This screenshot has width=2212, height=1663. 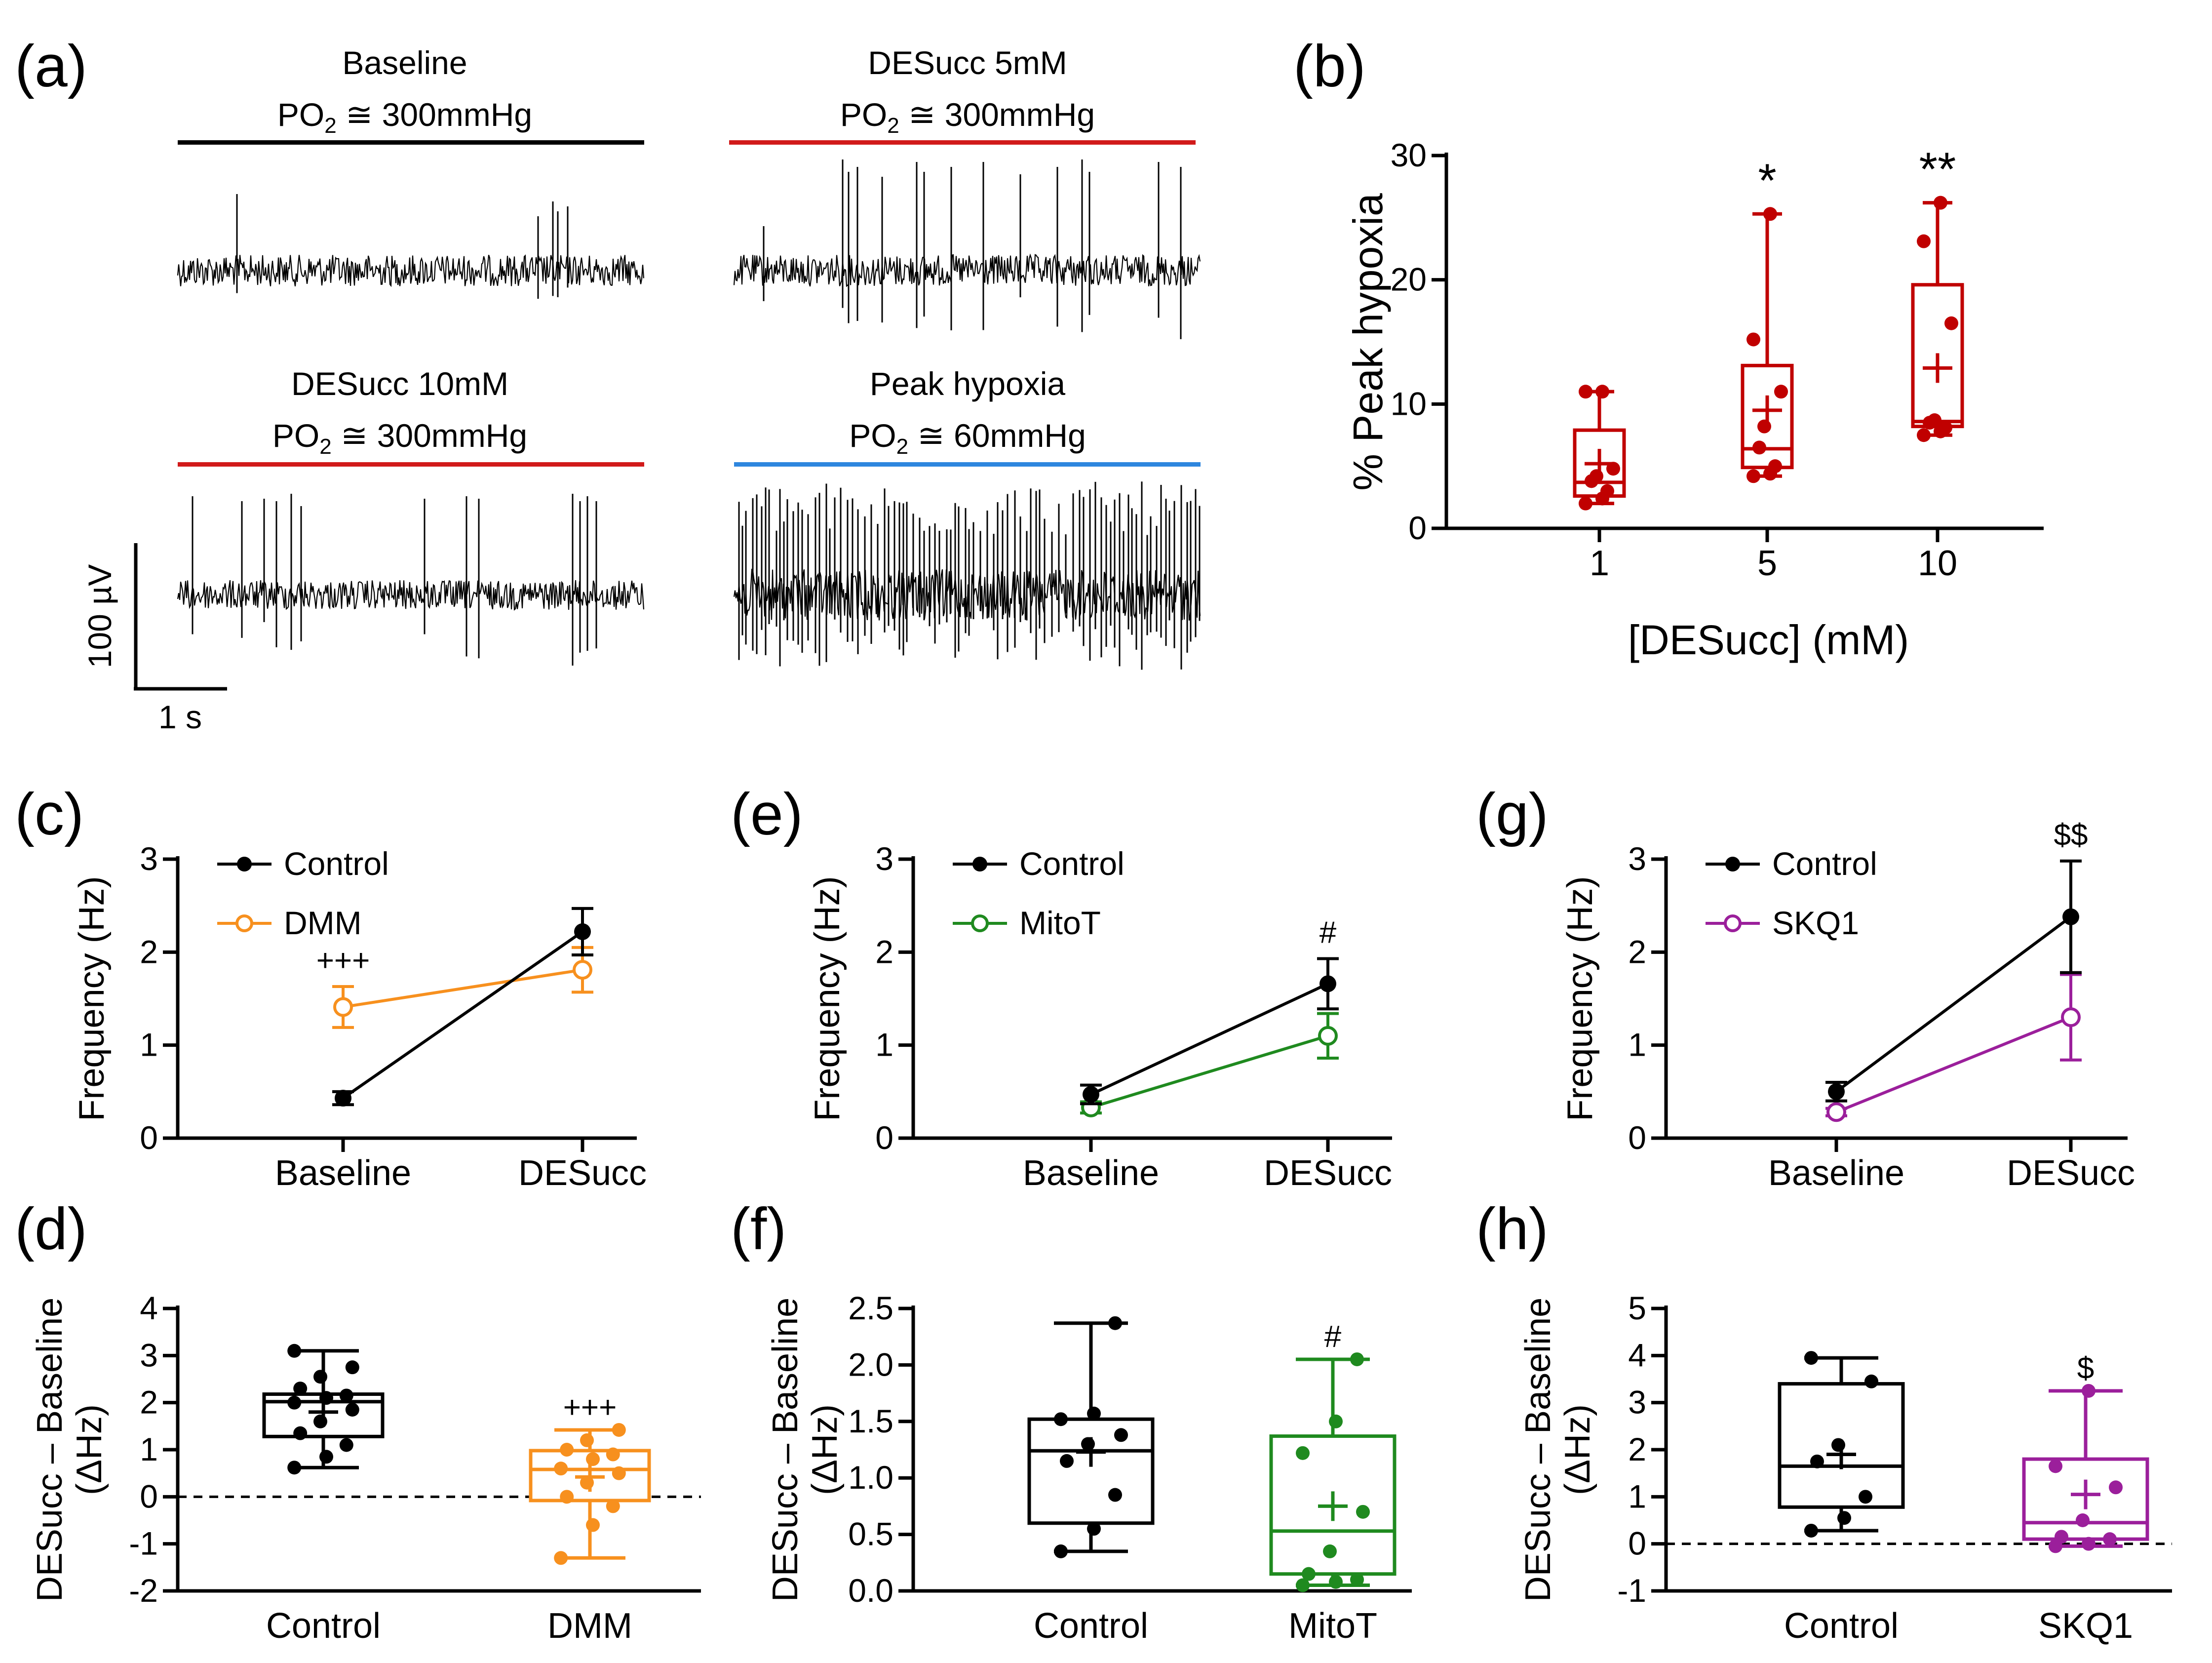 I want to click on series-line, so click(x=1954, y=1065).